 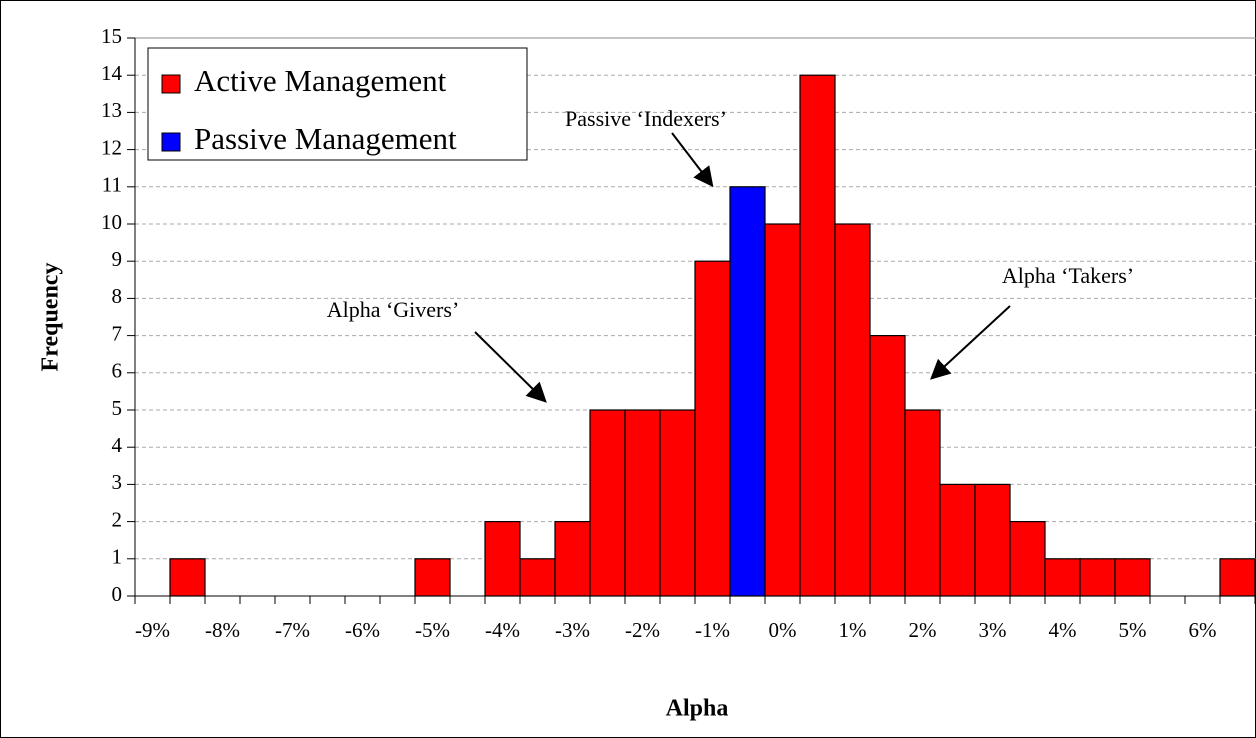 I want to click on x-tick-label: -2%, so click(x=642, y=630).